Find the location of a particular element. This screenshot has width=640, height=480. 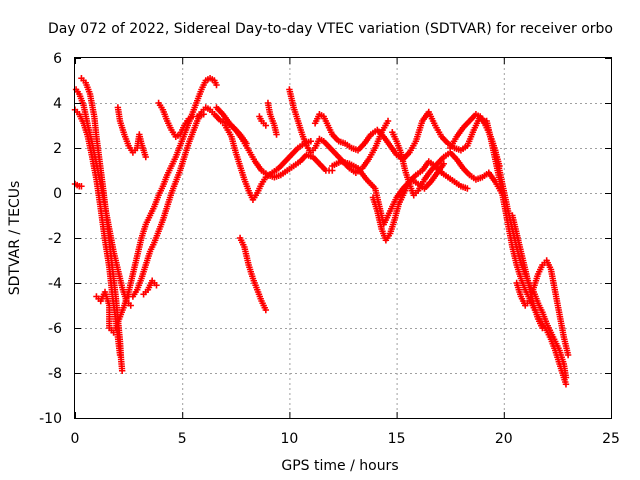

y-tick-label: 4 is located at coordinates (57, 104).